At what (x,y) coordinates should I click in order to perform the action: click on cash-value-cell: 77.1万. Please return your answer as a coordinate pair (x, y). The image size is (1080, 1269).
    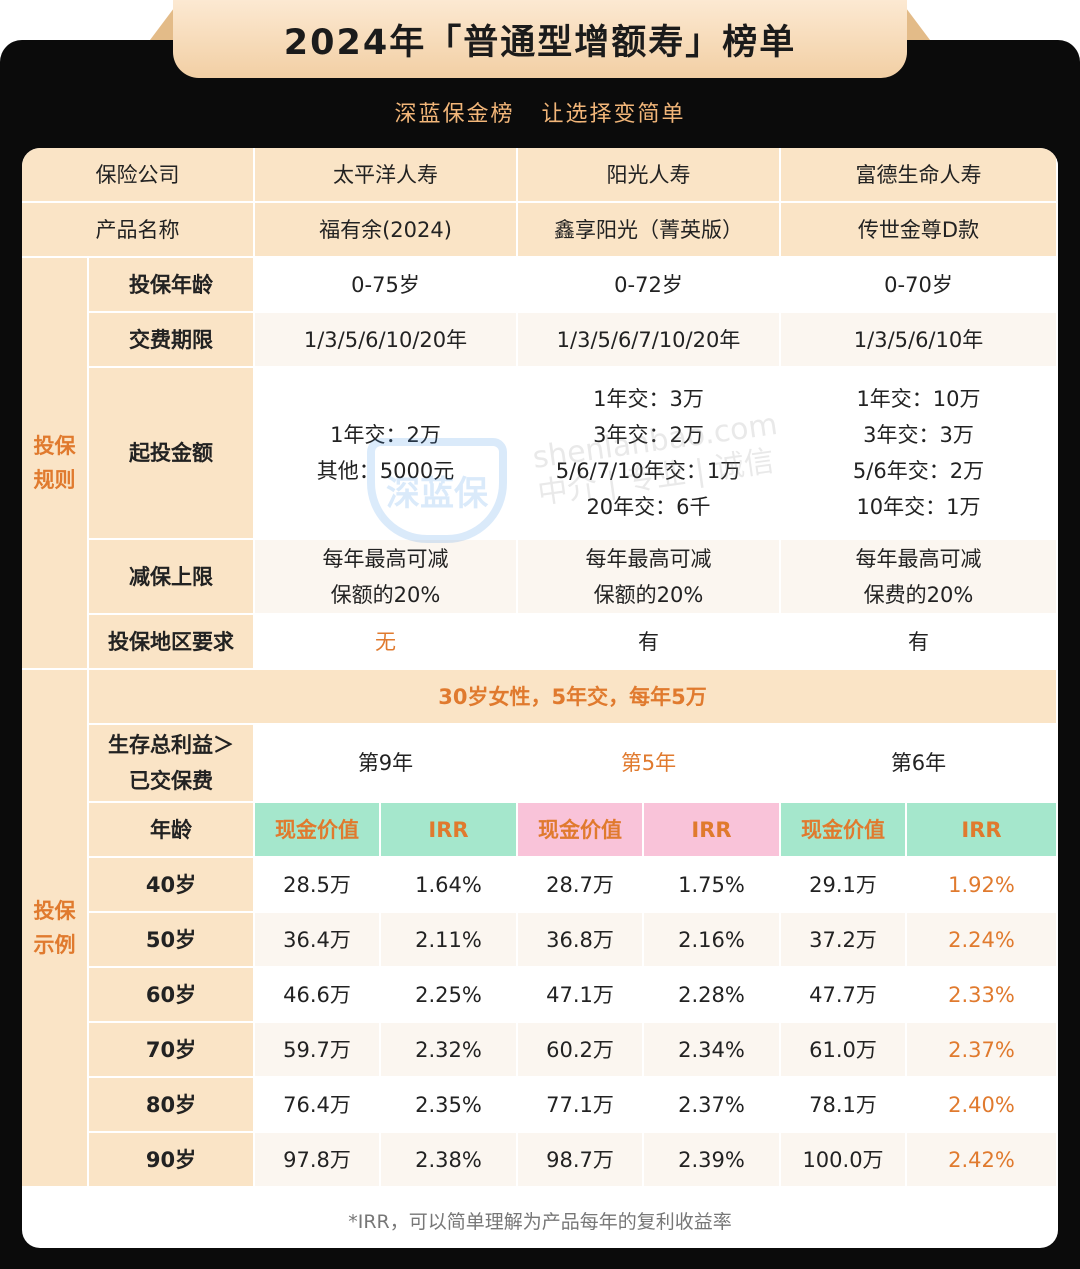
    Looking at the image, I should click on (581, 1105).